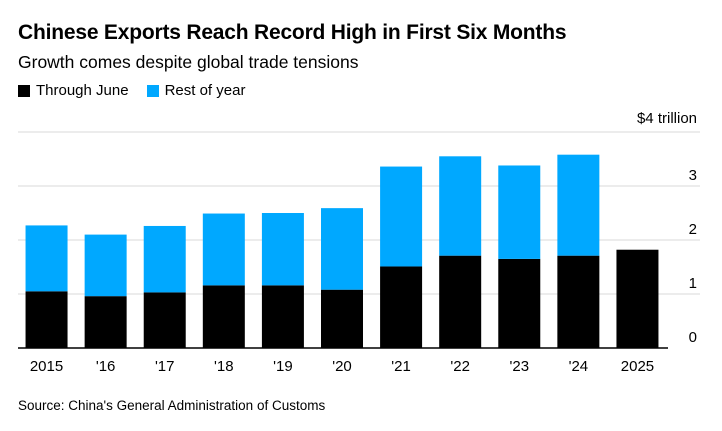 The image size is (722, 431). What do you see at coordinates (693, 229) in the screenshot?
I see `y-tick-label-2: 2` at bounding box center [693, 229].